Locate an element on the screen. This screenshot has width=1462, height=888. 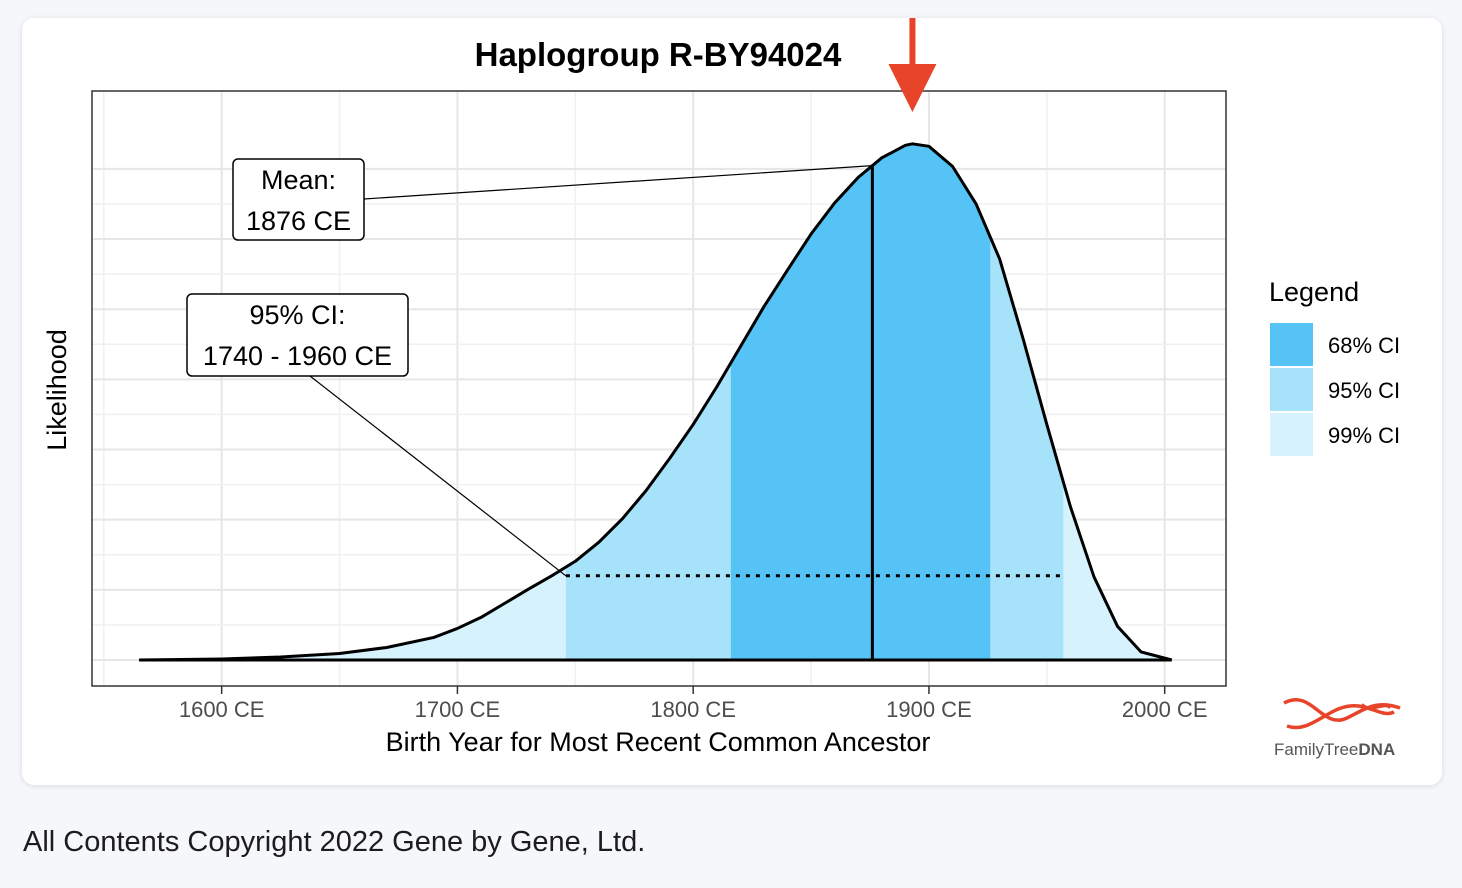
annotation-text: 1740 - 1960 CE is located at coordinates (297, 356).